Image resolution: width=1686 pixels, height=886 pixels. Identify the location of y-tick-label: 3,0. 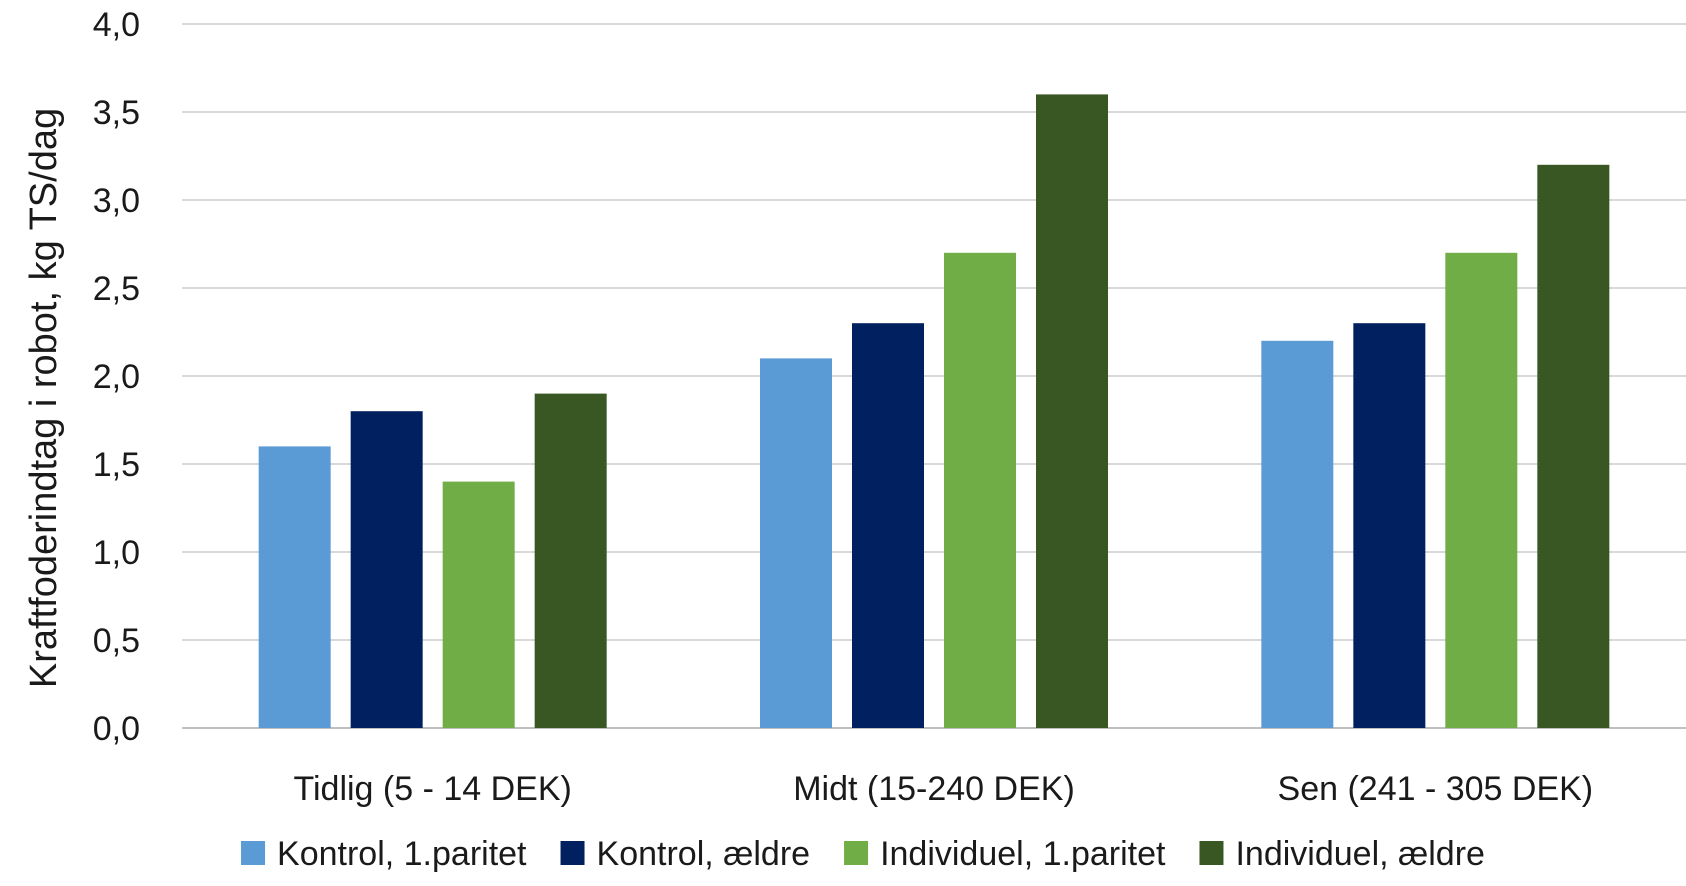
(116, 201).